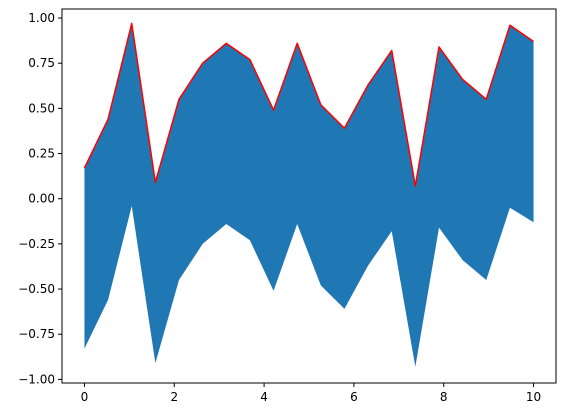 This screenshot has height=413, width=568. What do you see at coordinates (41, 108) in the screenshot?
I see `y-tick-label: 0.50` at bounding box center [41, 108].